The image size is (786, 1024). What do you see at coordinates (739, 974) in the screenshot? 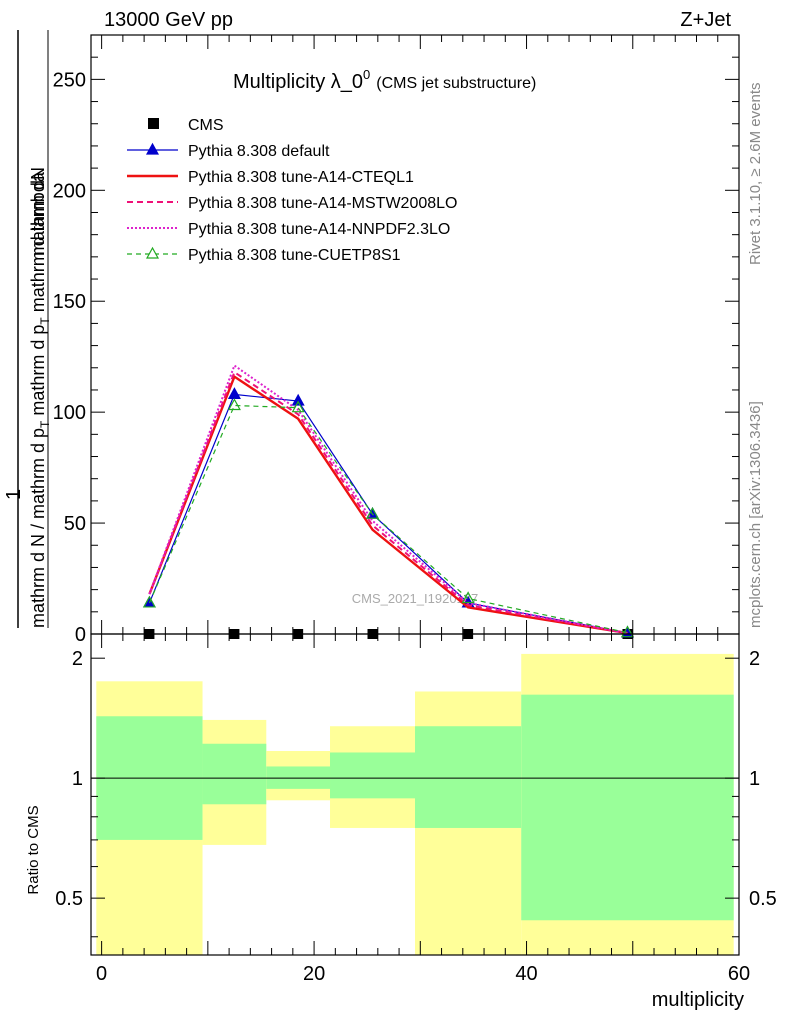
I see `xtick-label: 60` at bounding box center [739, 974].